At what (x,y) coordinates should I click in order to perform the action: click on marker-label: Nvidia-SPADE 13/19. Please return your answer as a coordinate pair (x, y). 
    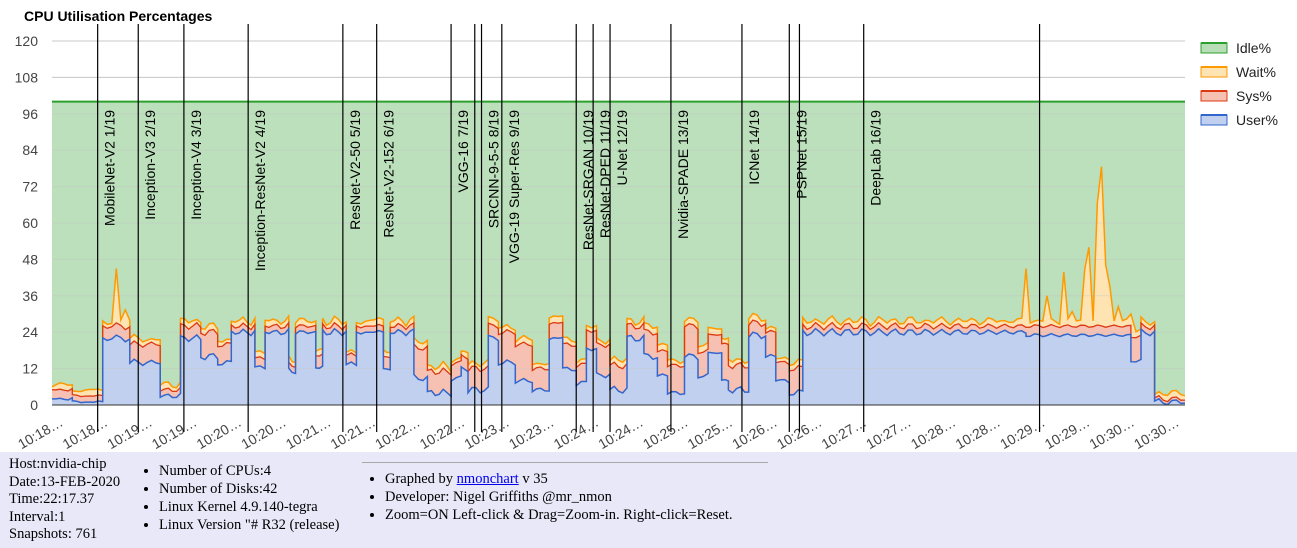
    Looking at the image, I should click on (683, 174).